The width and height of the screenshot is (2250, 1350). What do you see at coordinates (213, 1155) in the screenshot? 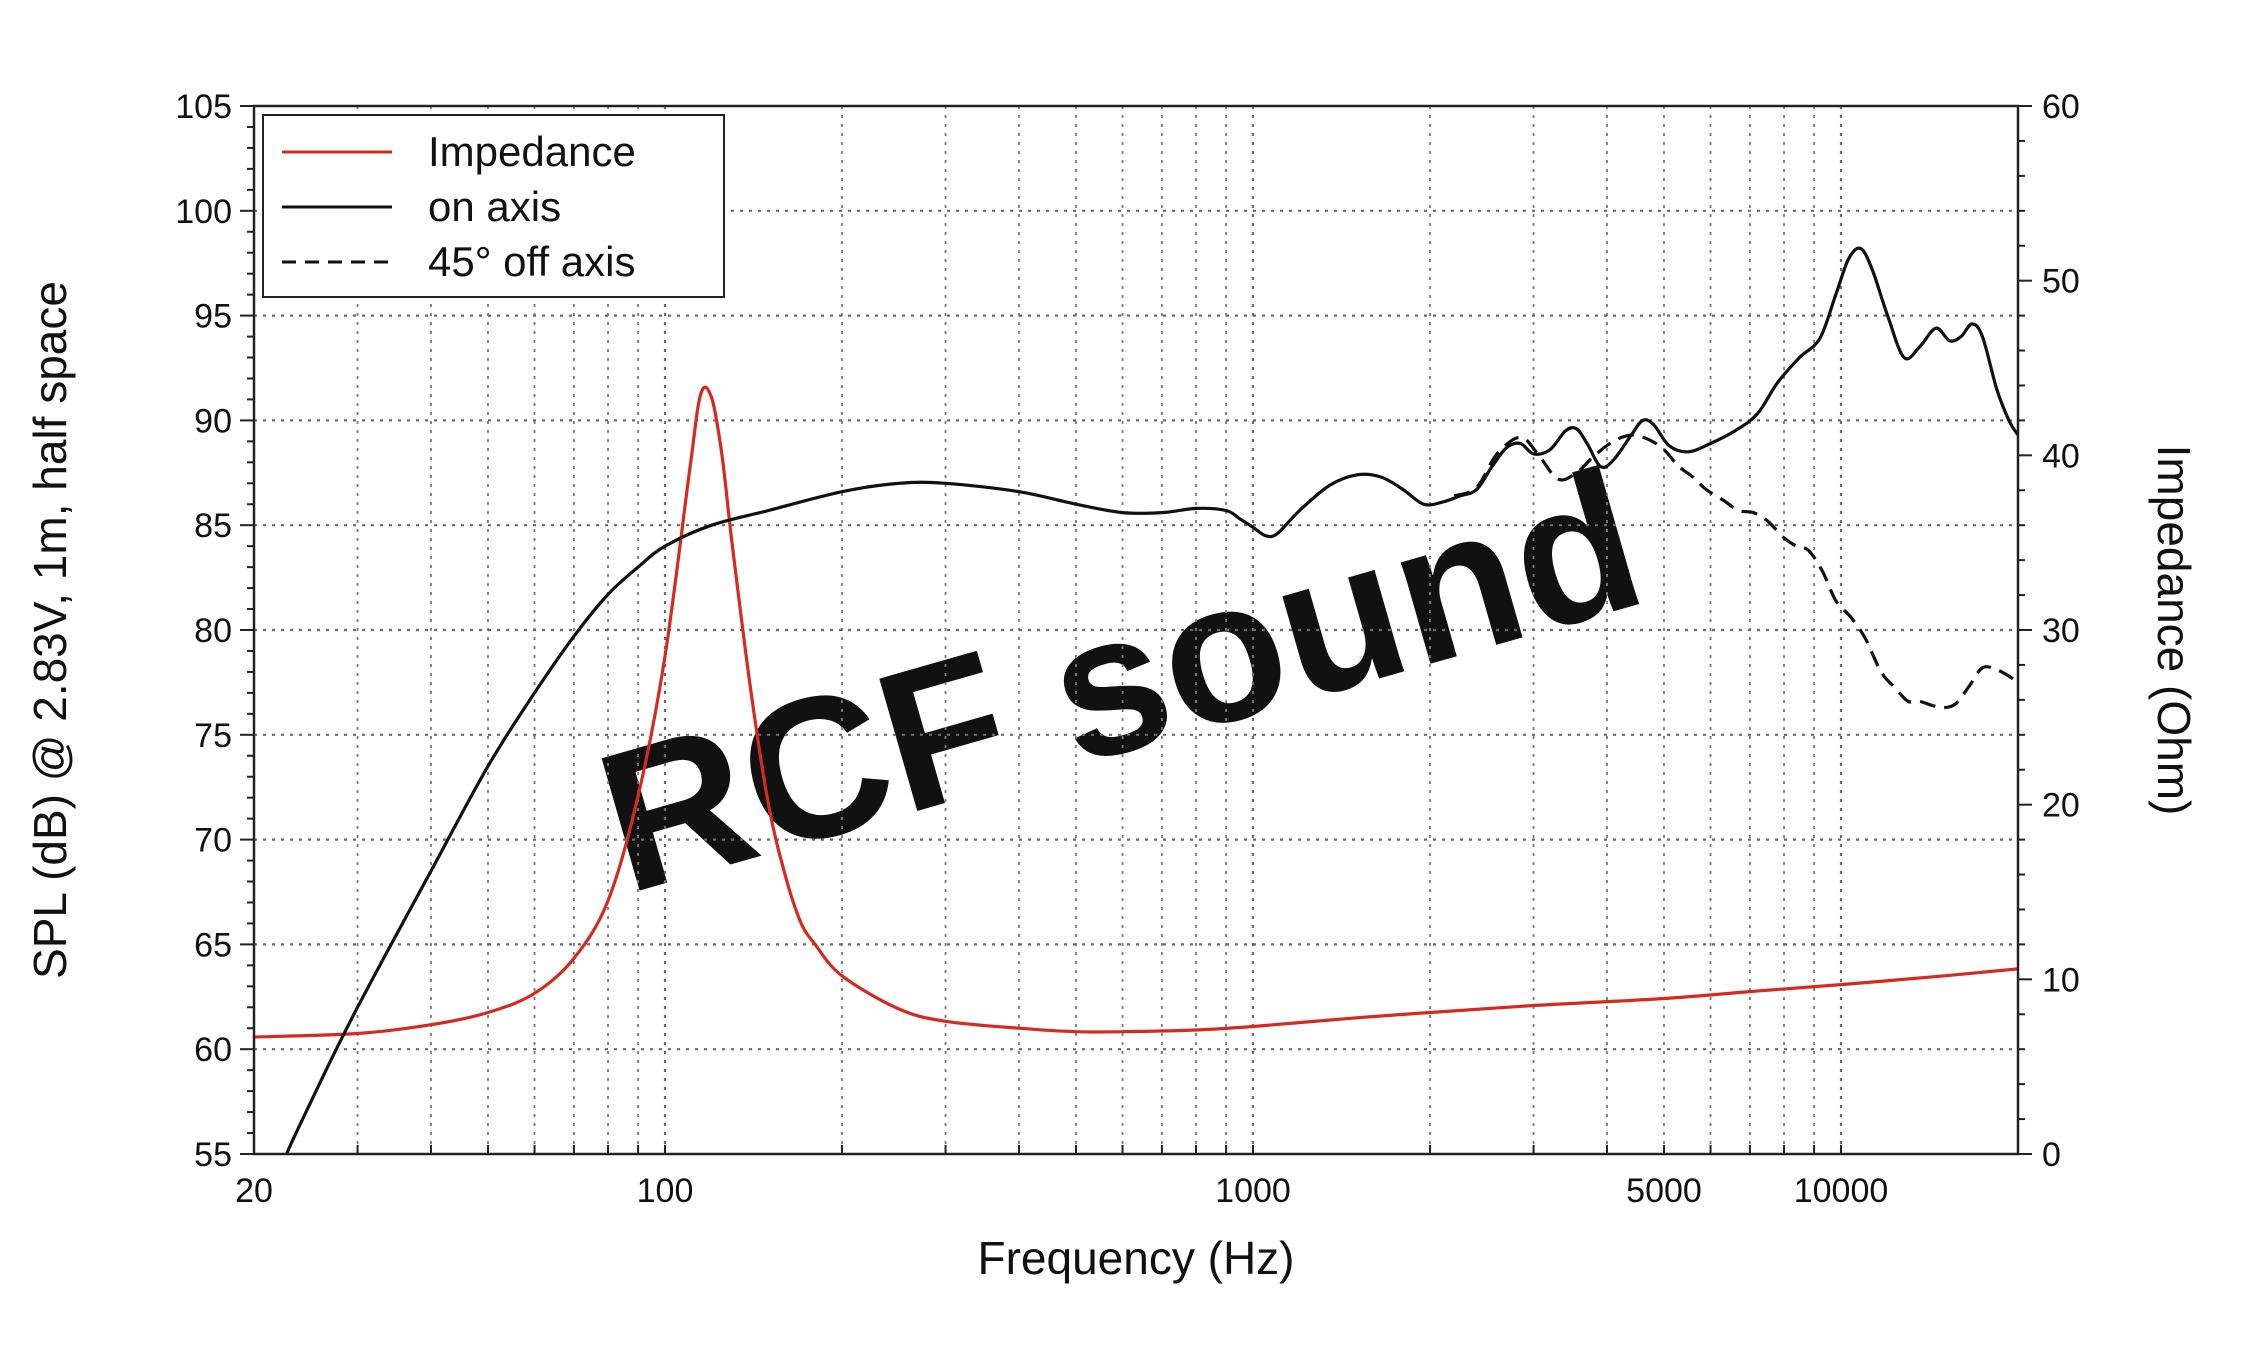
I see `y-tick-label: 55` at bounding box center [213, 1155].